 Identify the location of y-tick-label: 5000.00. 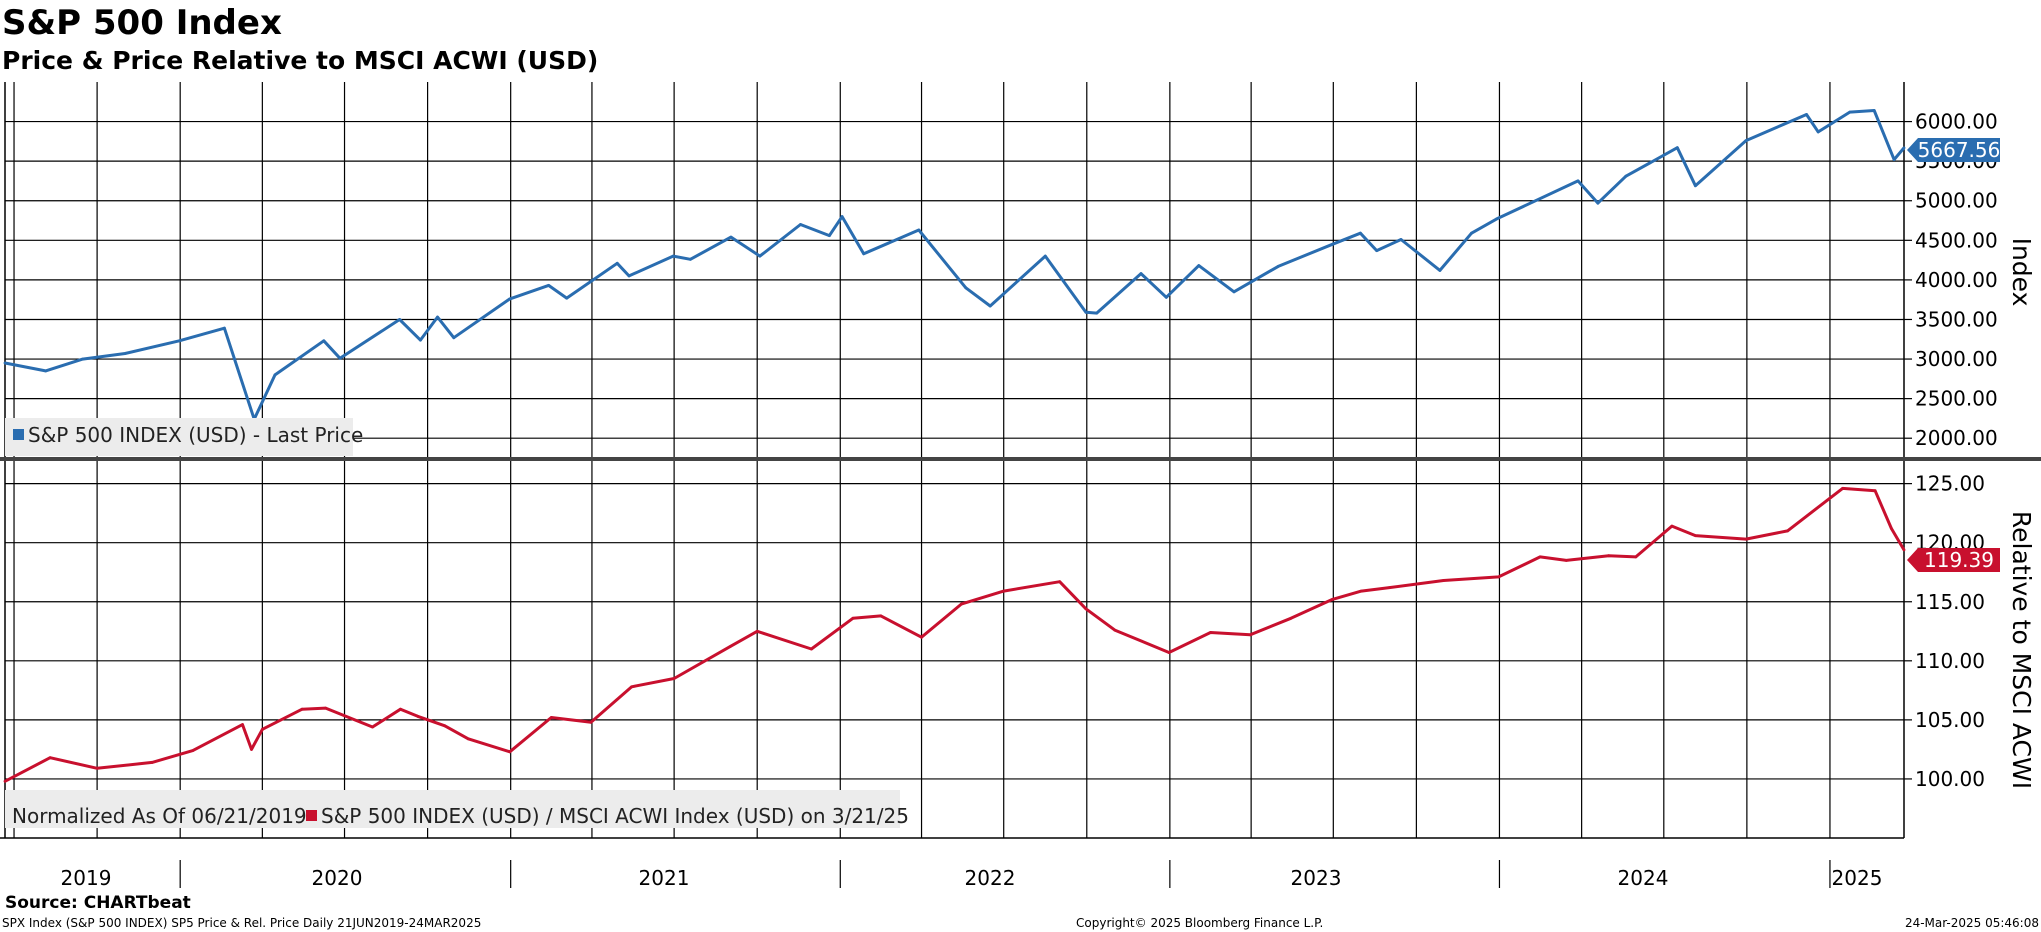
(1956, 201).